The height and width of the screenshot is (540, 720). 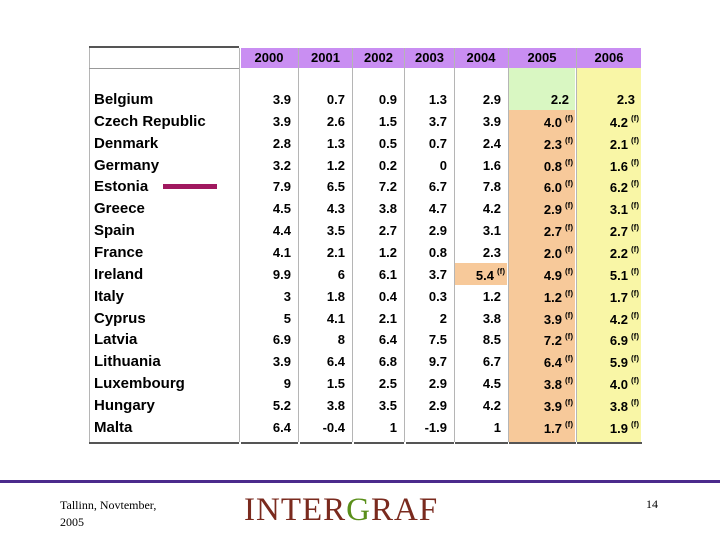 What do you see at coordinates (190, 186) in the screenshot?
I see `estonia-highlight-marker` at bounding box center [190, 186].